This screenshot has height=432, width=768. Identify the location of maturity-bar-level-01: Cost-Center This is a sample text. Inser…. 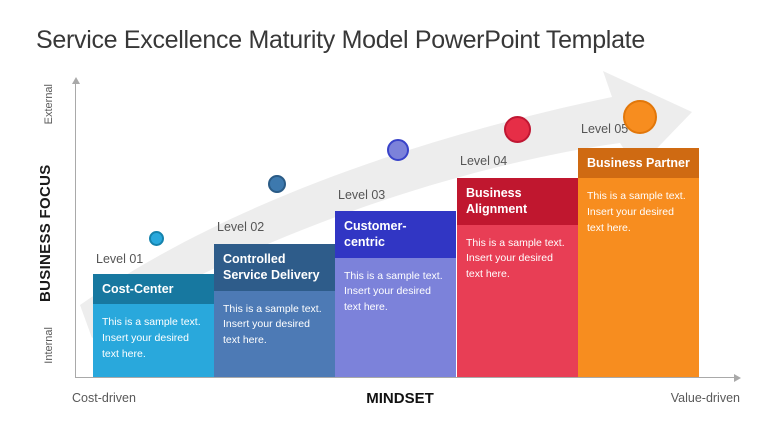
(153, 325).